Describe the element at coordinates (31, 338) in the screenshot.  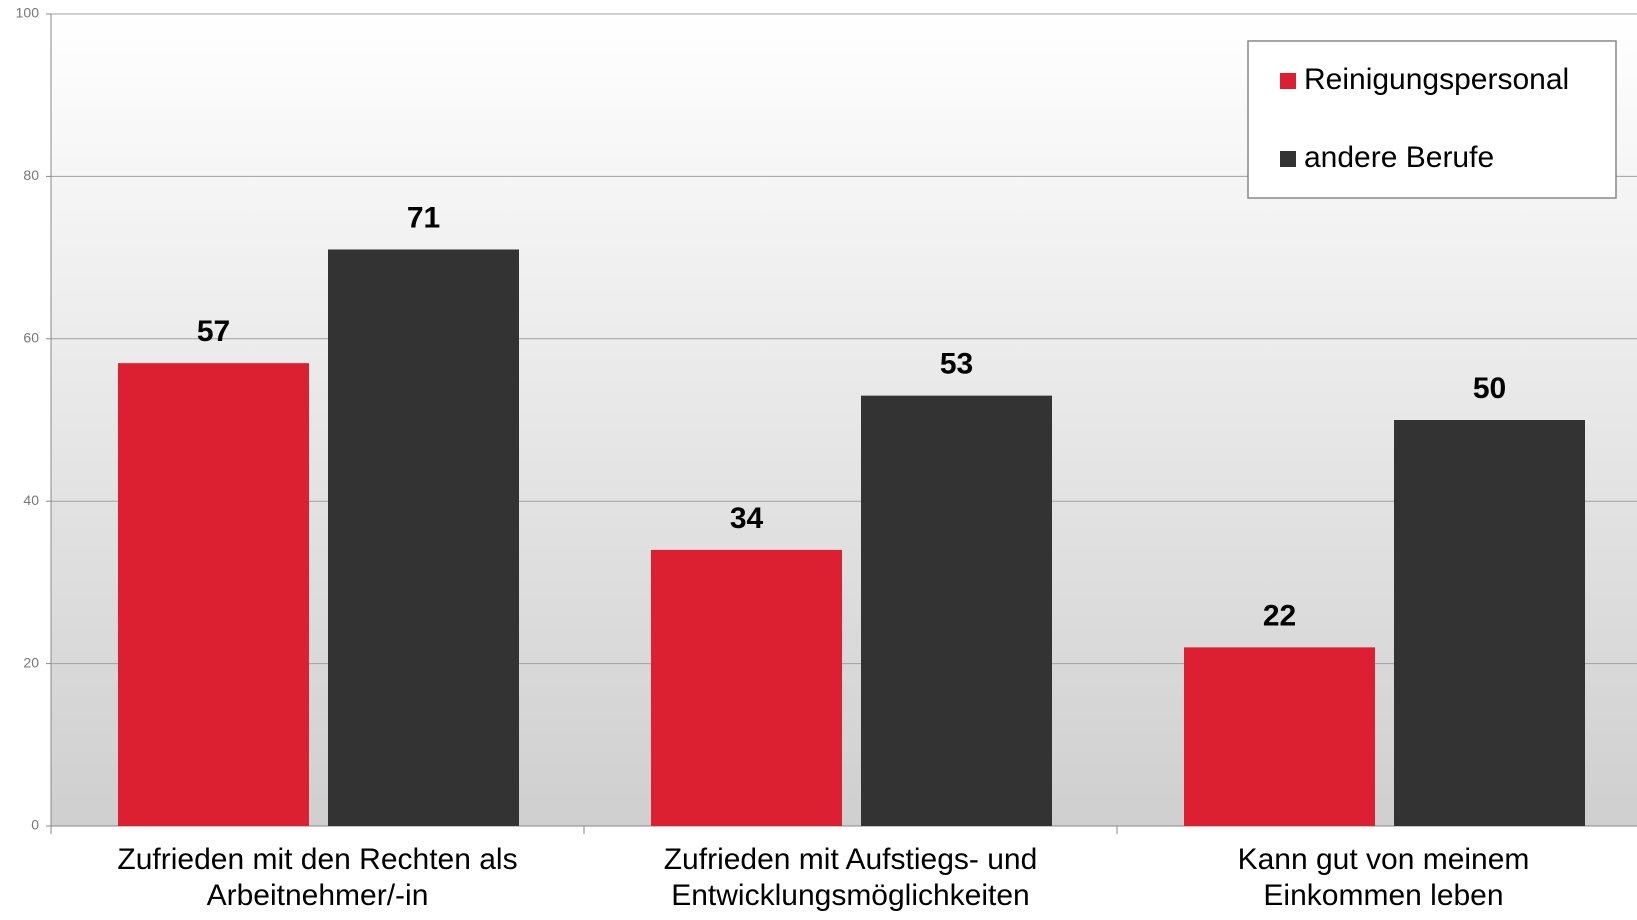
I see `y-tick-label: 60` at that location.